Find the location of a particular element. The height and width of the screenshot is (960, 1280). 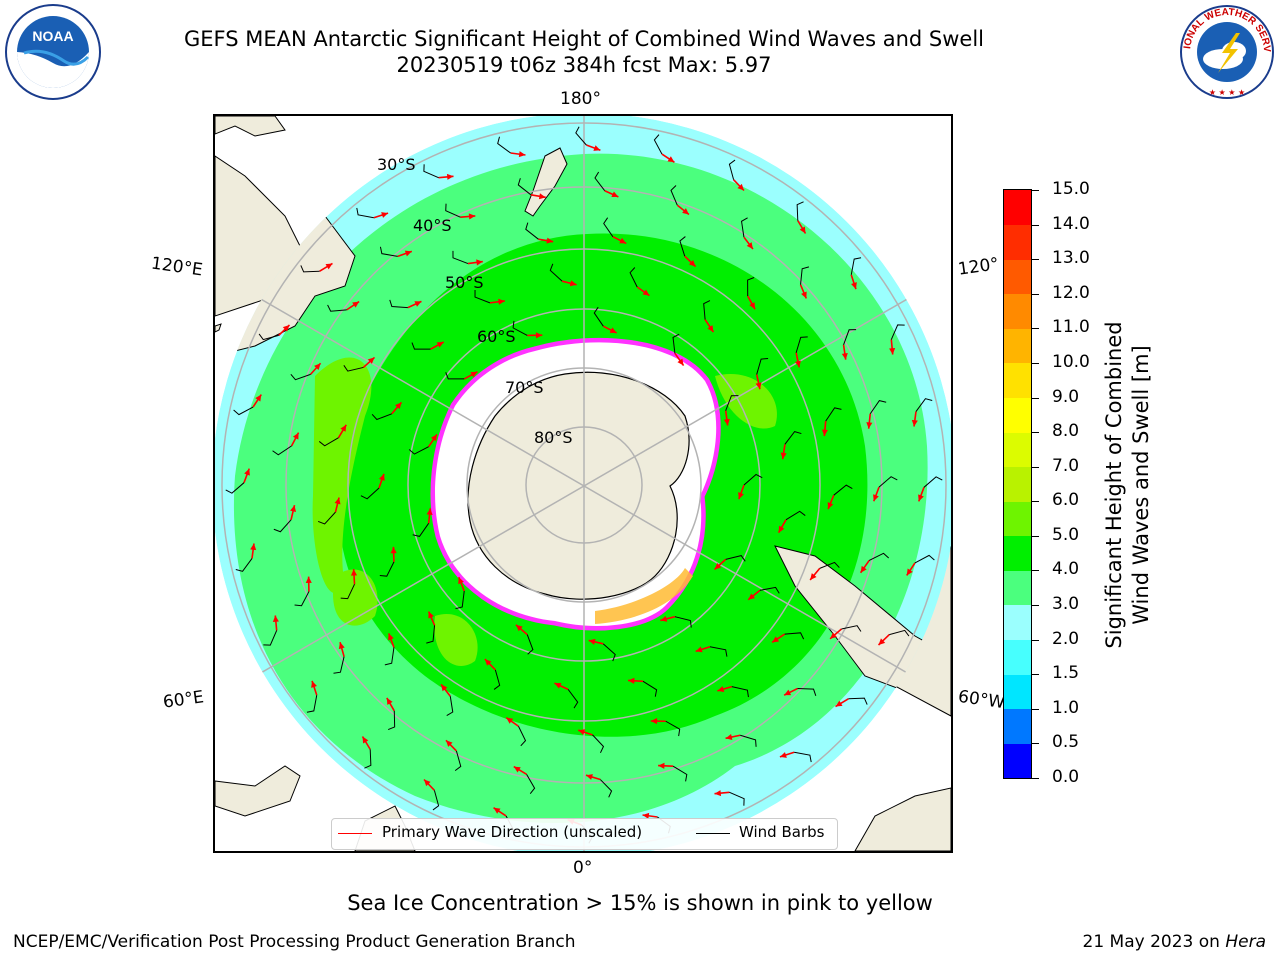

colorbar-tick-label: 8.0 is located at coordinates (1066, 431).